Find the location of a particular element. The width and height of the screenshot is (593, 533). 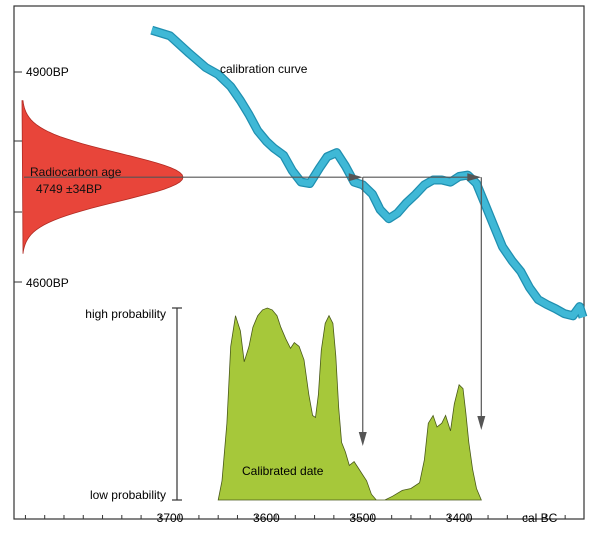

x-axis-unit-label: cal BC is located at coordinates (540, 518).